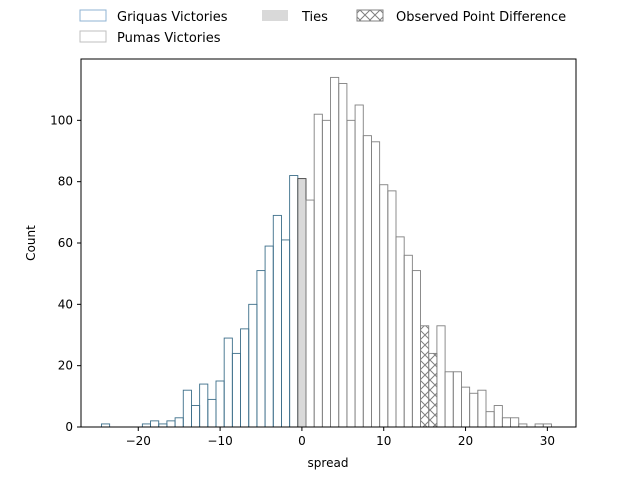  Describe the element at coordinates (93, 15) in the screenshot. I see `legend-swatch-griquas` at that location.